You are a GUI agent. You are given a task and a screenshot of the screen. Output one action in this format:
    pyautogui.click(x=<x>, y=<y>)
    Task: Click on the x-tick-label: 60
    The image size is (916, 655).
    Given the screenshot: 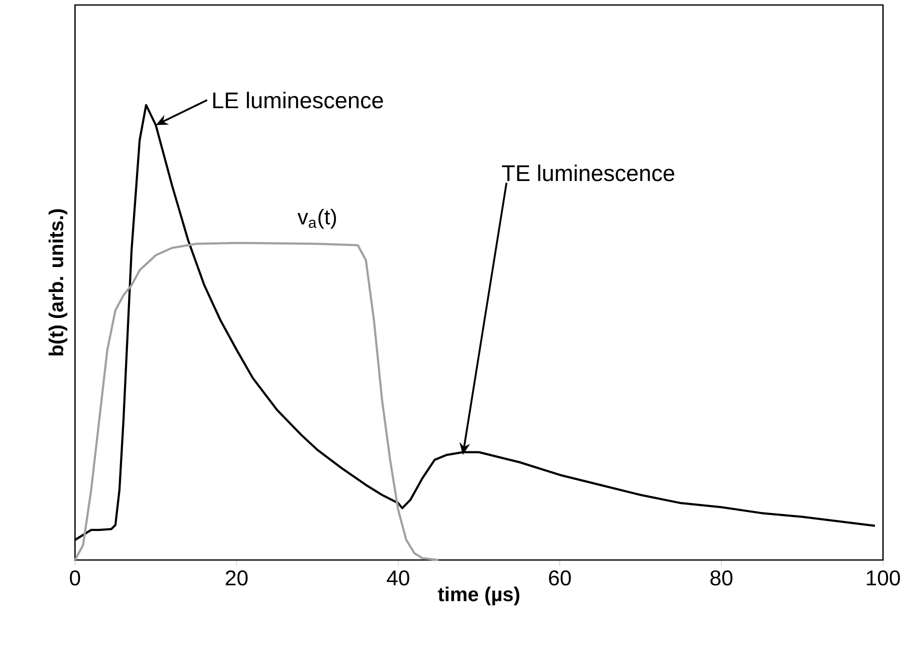 What is the action you would take?
    pyautogui.click(x=560, y=578)
    